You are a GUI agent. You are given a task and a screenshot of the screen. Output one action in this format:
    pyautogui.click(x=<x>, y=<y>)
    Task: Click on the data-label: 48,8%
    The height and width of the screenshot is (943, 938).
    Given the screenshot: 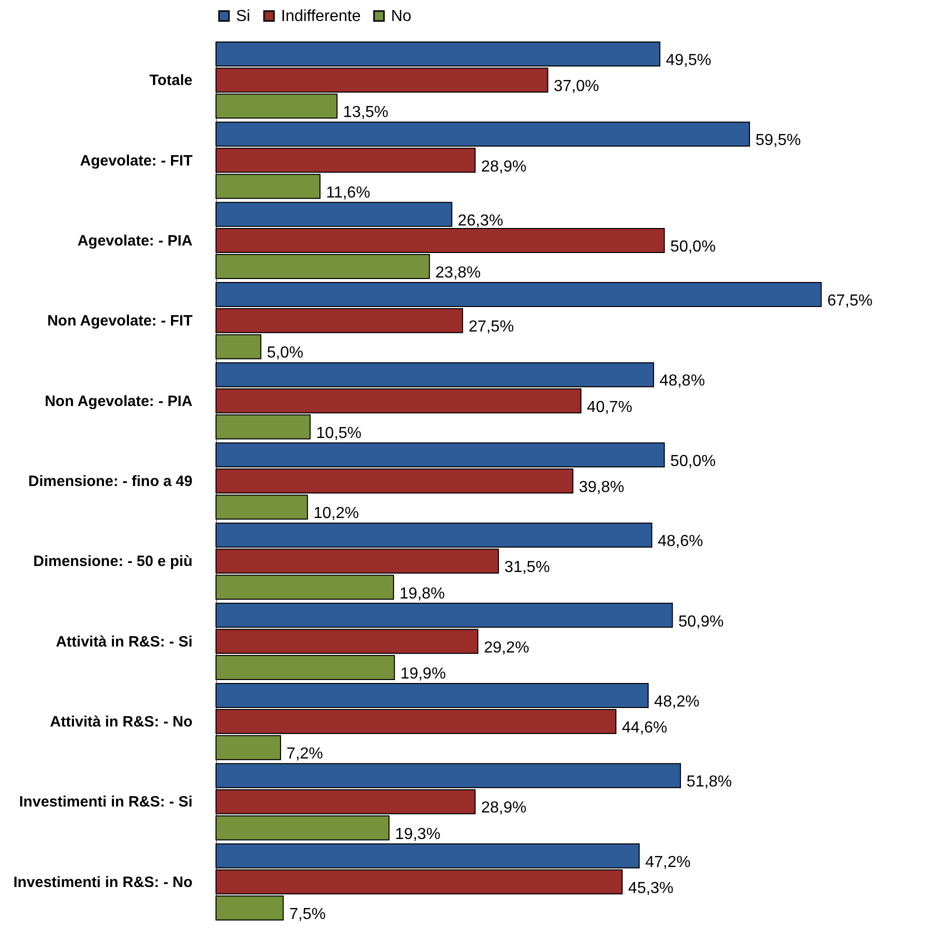 What is the action you would take?
    pyautogui.click(x=682, y=381)
    